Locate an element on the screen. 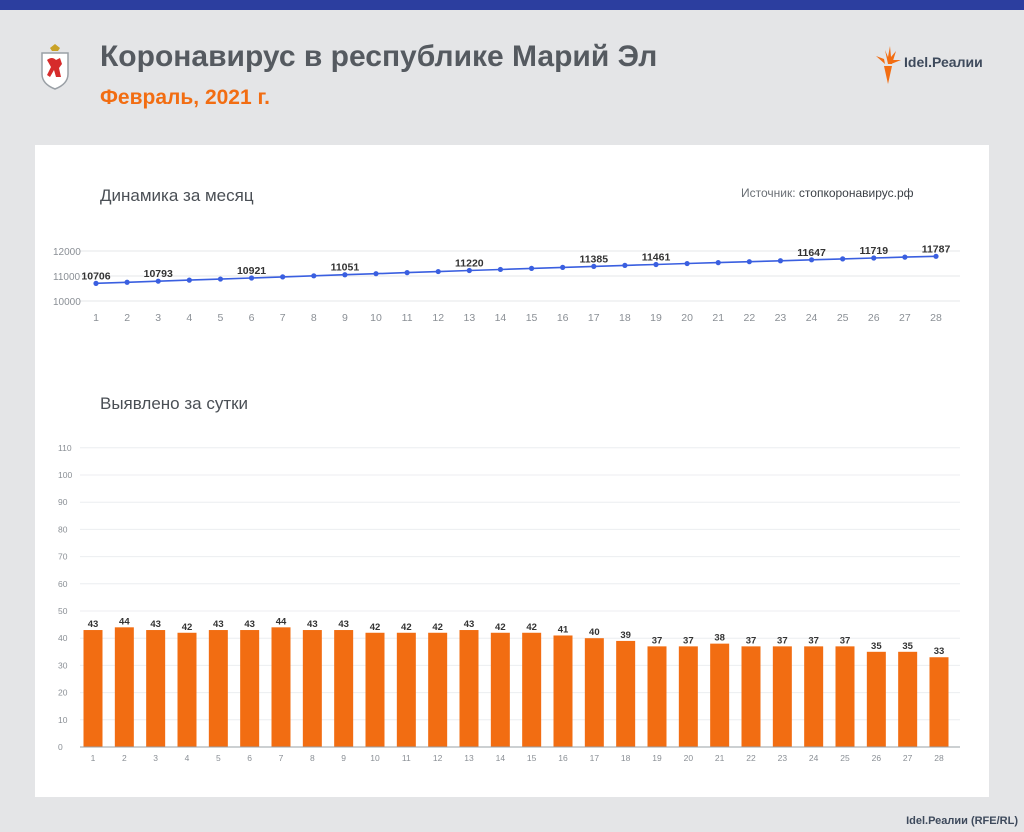 This screenshot has width=1024, height=832. bar-y-tick-label: 40 is located at coordinates (63, 638).